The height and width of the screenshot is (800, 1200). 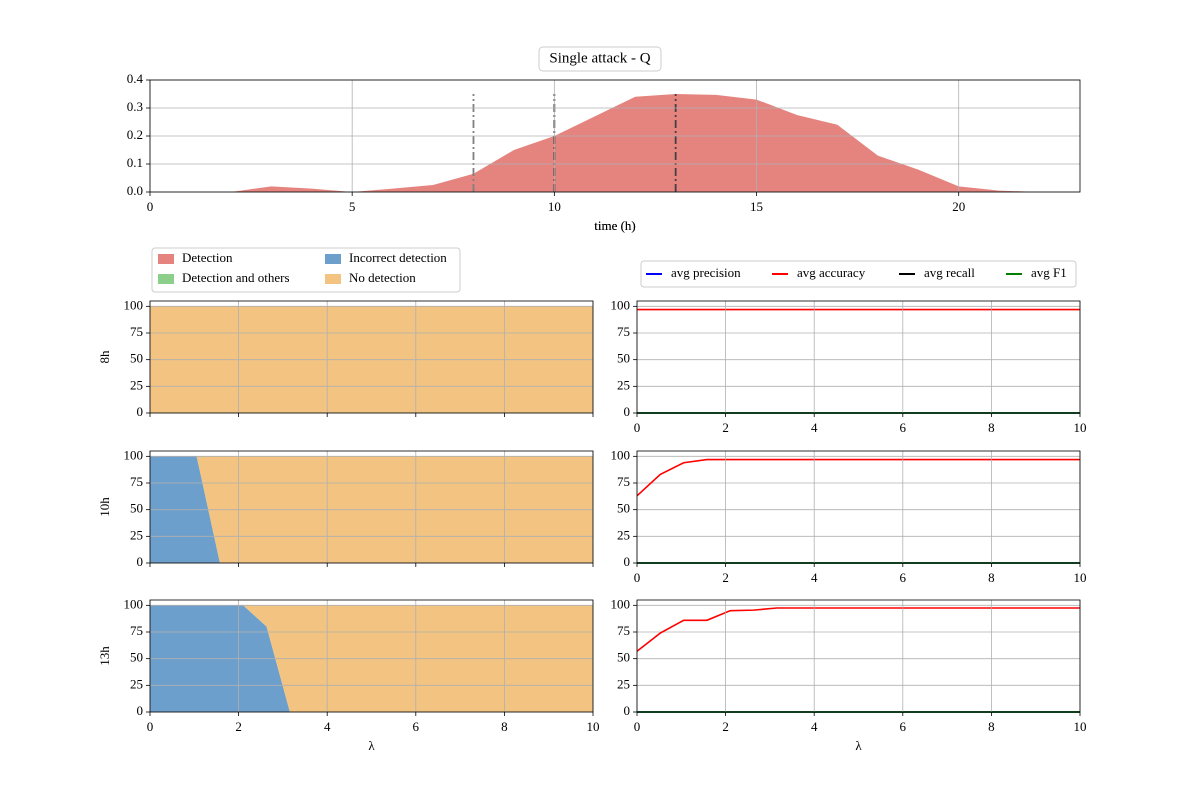 I want to click on legend-label: Detection and others, so click(x=236, y=277).